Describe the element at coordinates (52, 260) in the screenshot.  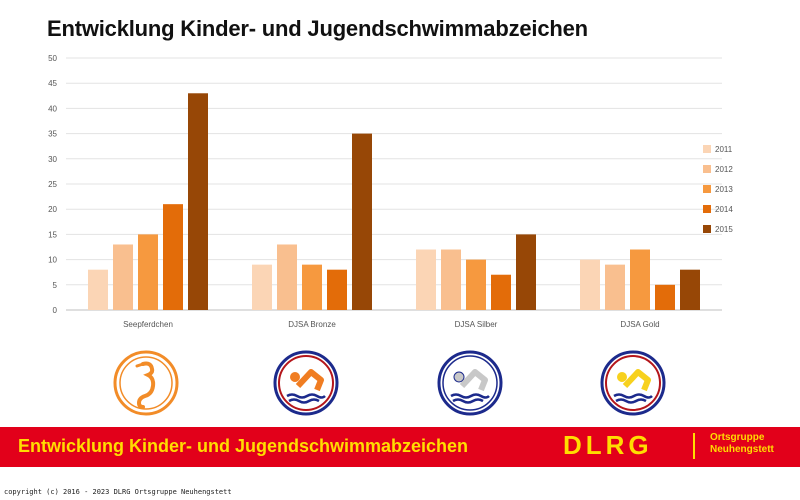
I see `y-tick-label: 10` at that location.